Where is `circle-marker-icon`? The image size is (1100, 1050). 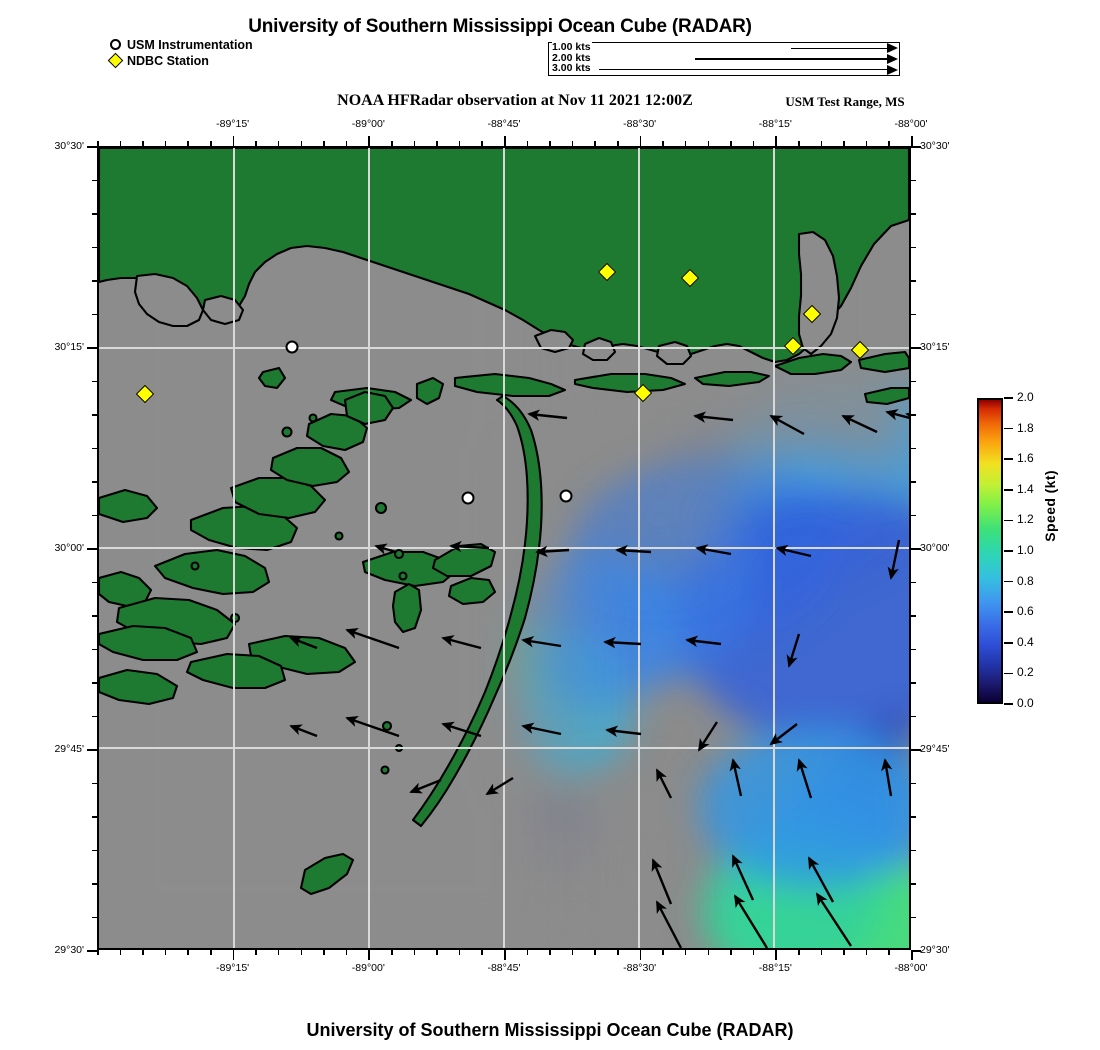 circle-marker-icon is located at coordinates (117, 45).